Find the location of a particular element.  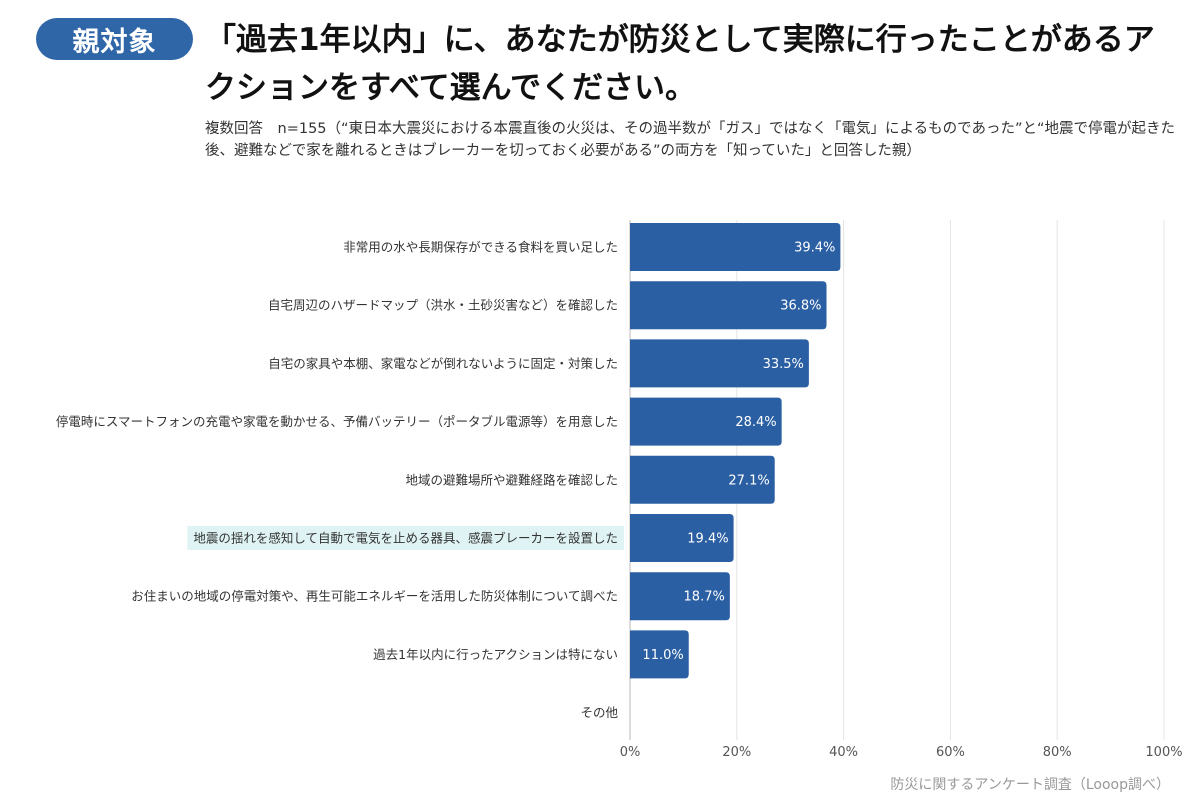

value-label: 19.4% is located at coordinates (707, 539).